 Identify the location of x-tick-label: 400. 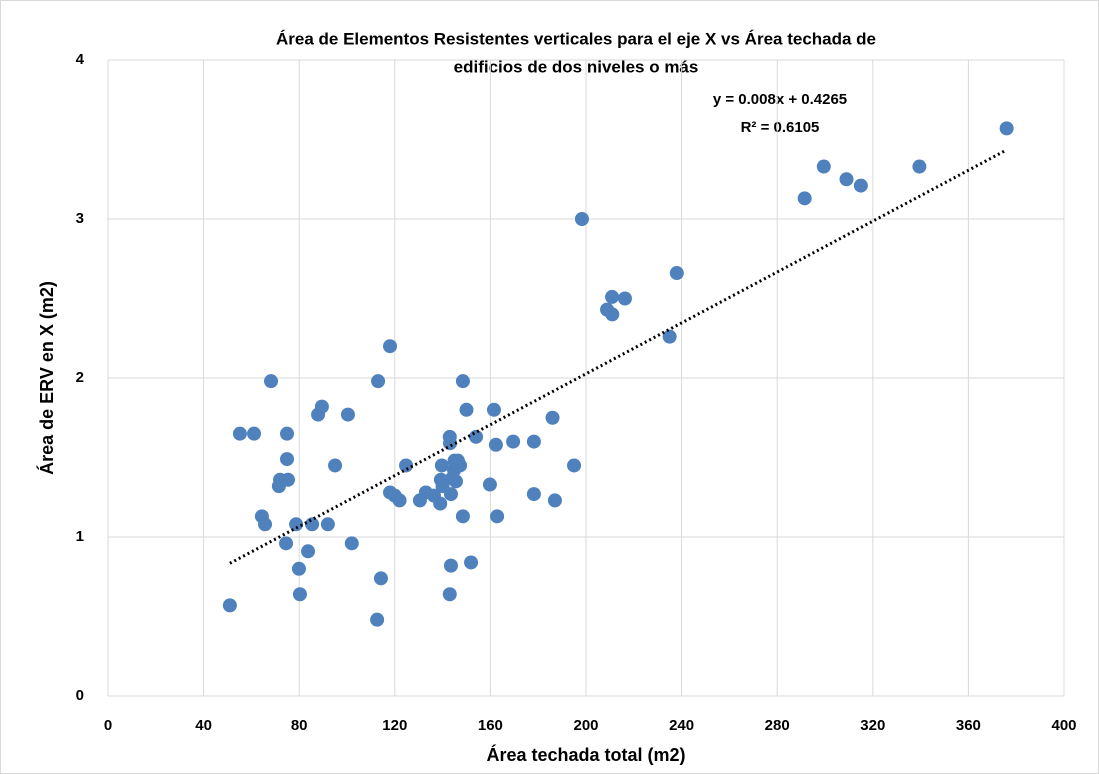
(1063, 725).